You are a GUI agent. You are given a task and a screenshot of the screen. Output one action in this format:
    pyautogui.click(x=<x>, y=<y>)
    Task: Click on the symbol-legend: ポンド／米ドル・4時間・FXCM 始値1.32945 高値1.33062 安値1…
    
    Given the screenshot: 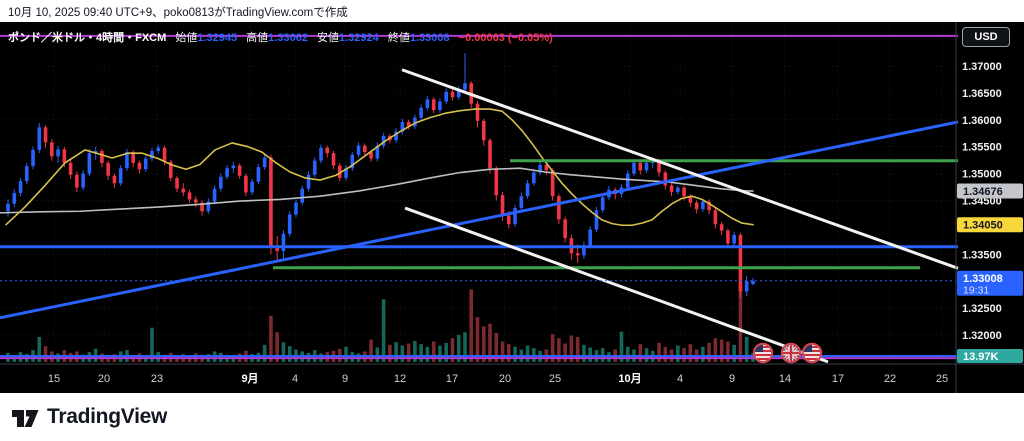 What is the action you would take?
    pyautogui.click(x=280, y=37)
    